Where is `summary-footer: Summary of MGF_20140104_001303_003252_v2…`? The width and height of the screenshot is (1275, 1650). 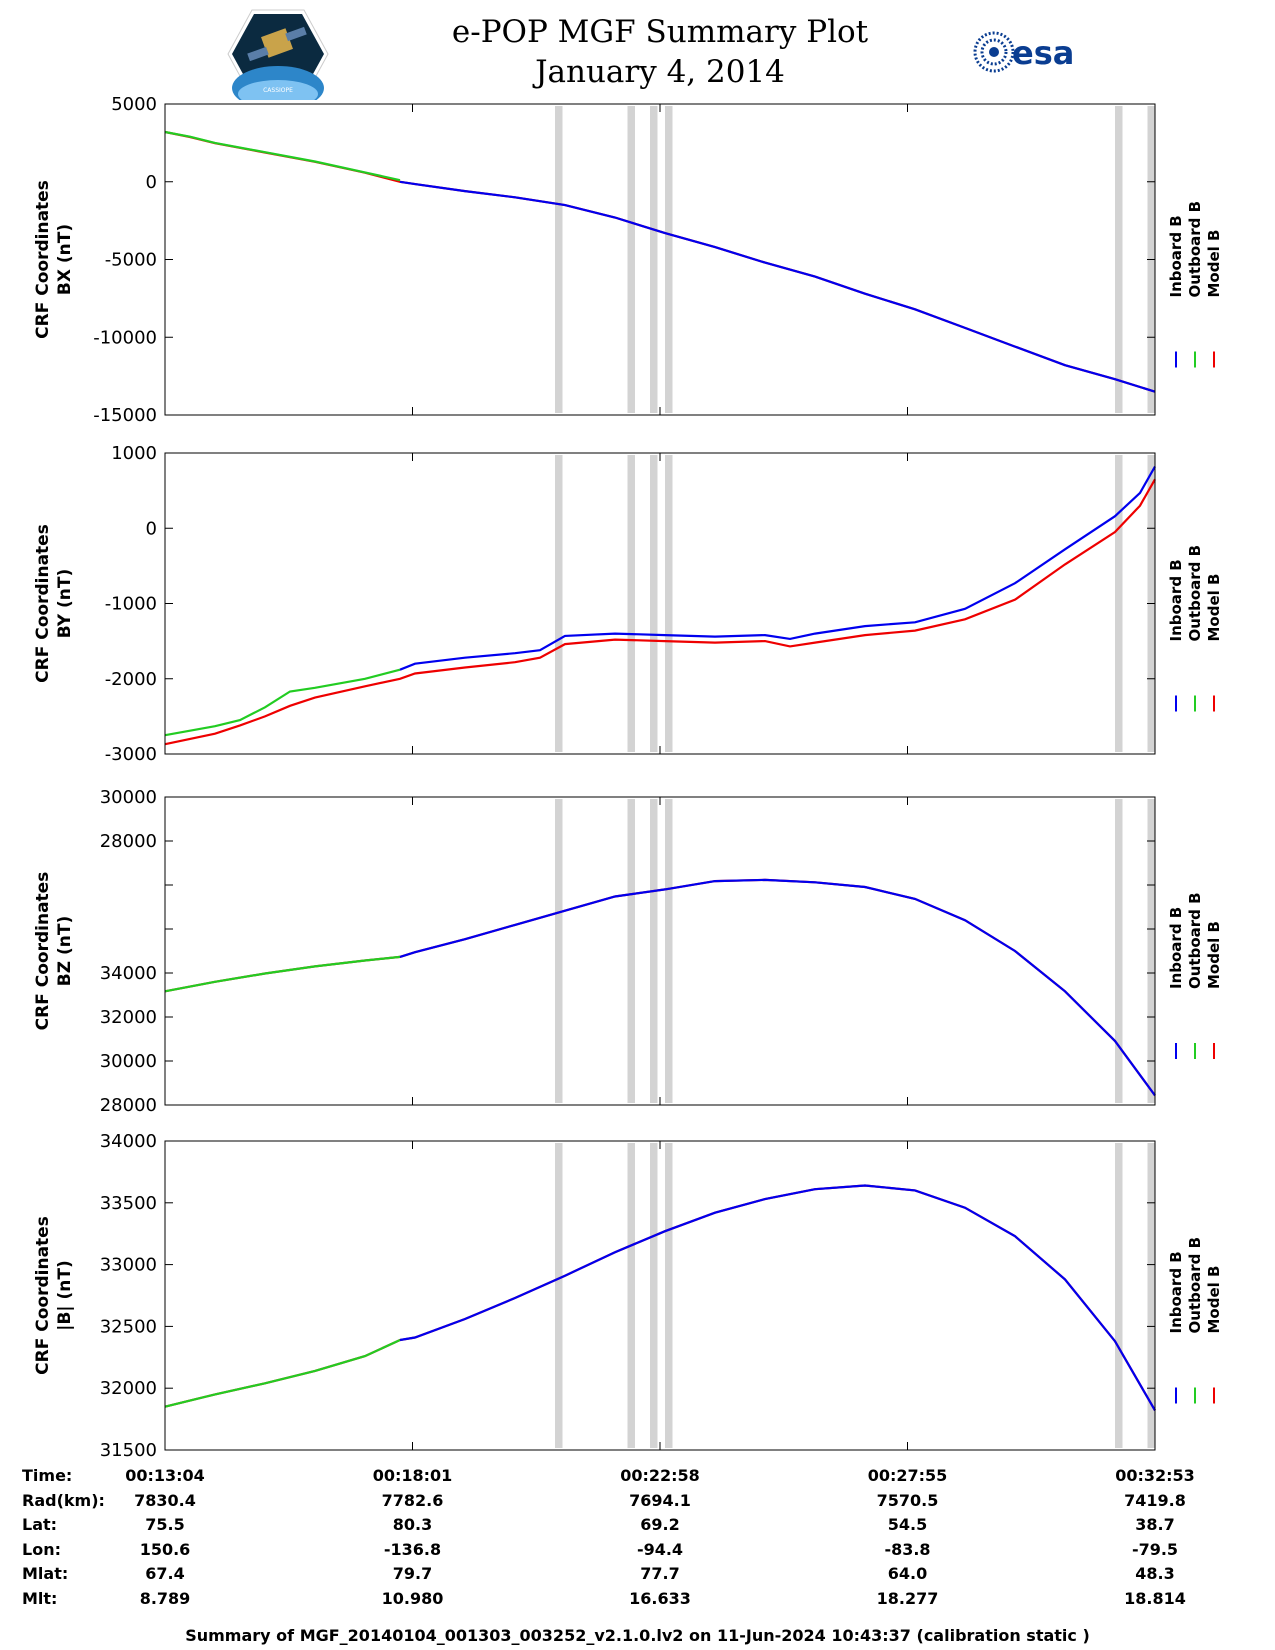 summary-footer: Summary of MGF_20140104_001303_003252_v2… is located at coordinates (637, 1635).